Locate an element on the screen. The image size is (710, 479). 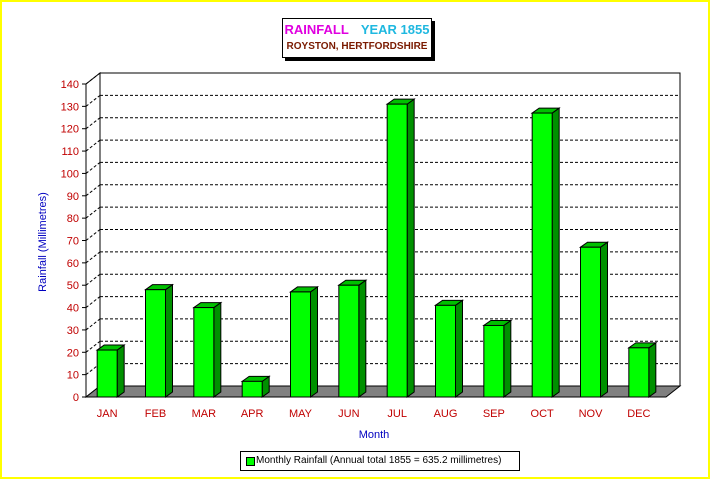
x-tick-label: NOV is located at coordinates (591, 414).